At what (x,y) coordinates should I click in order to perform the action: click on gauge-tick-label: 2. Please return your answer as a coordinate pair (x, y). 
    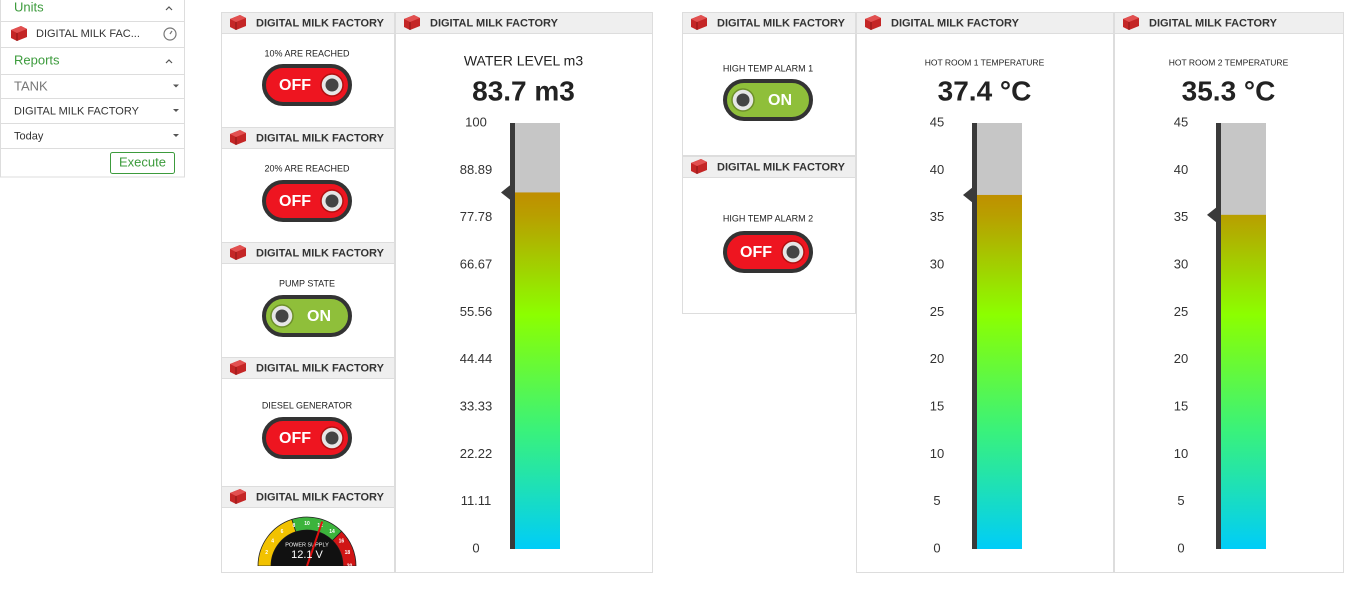
    Looking at the image, I should click on (266, 553).